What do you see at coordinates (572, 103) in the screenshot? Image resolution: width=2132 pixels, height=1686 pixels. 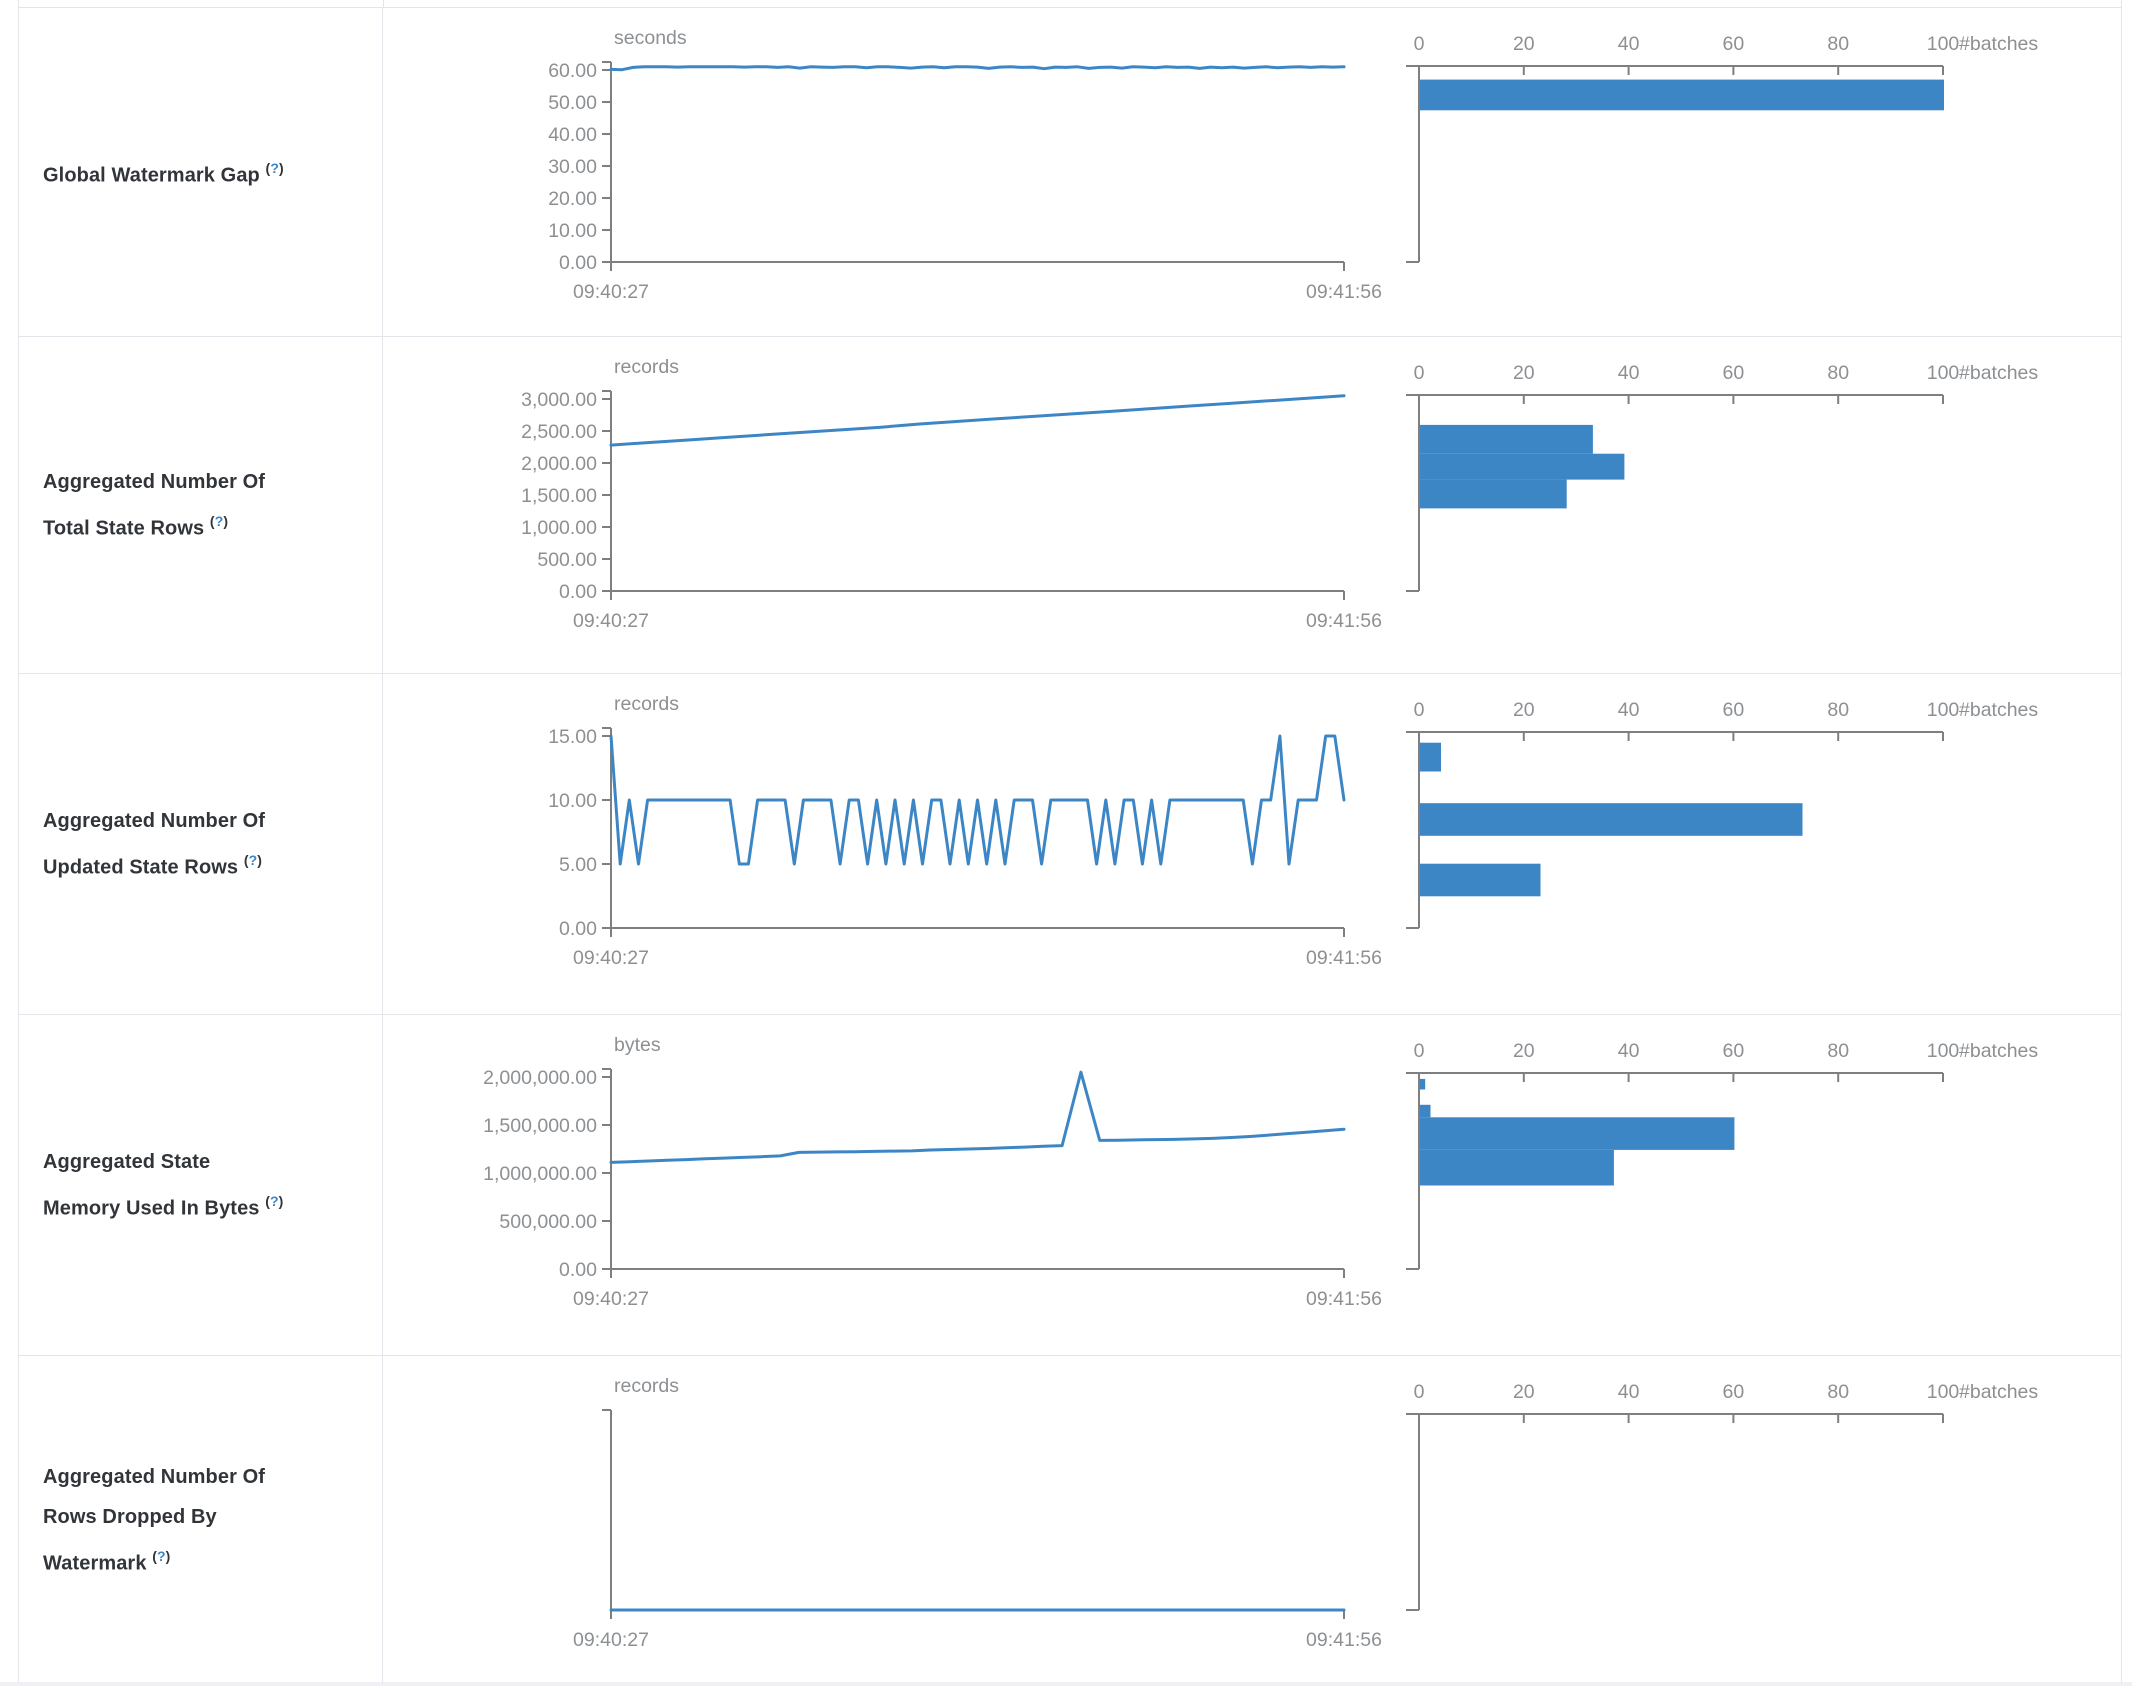 I see `svg-text: 50.00` at bounding box center [572, 103].